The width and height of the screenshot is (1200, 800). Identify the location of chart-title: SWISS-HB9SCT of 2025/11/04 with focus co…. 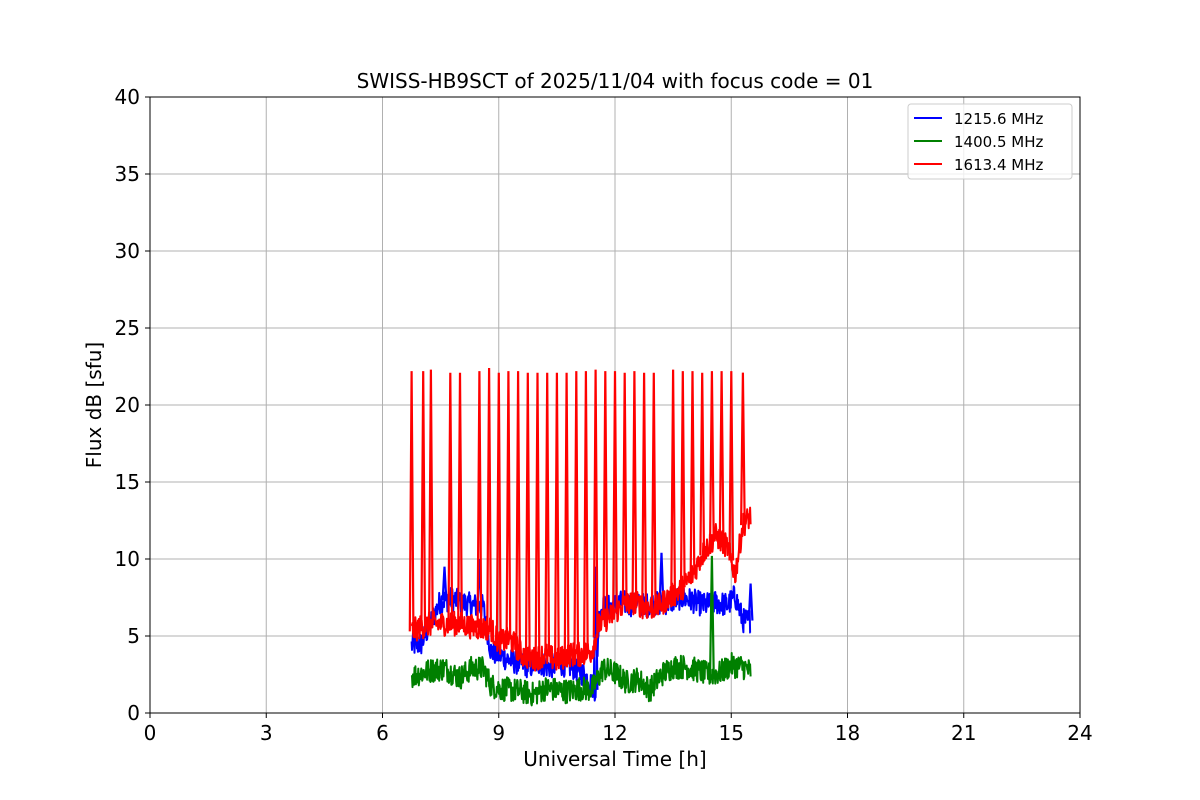
(615, 81).